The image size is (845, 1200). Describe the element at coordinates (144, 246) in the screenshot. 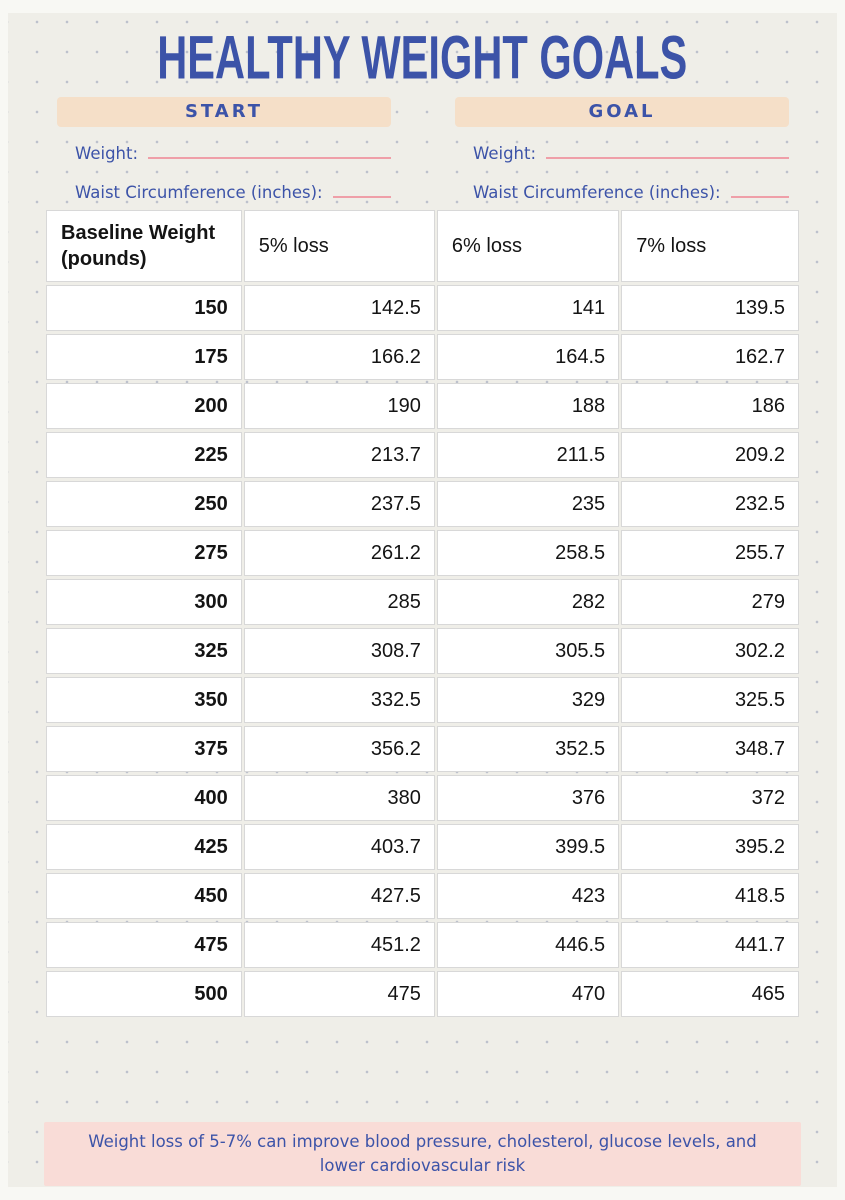

I see `header-baseline-weight: Baseline Weight (pounds)` at that location.